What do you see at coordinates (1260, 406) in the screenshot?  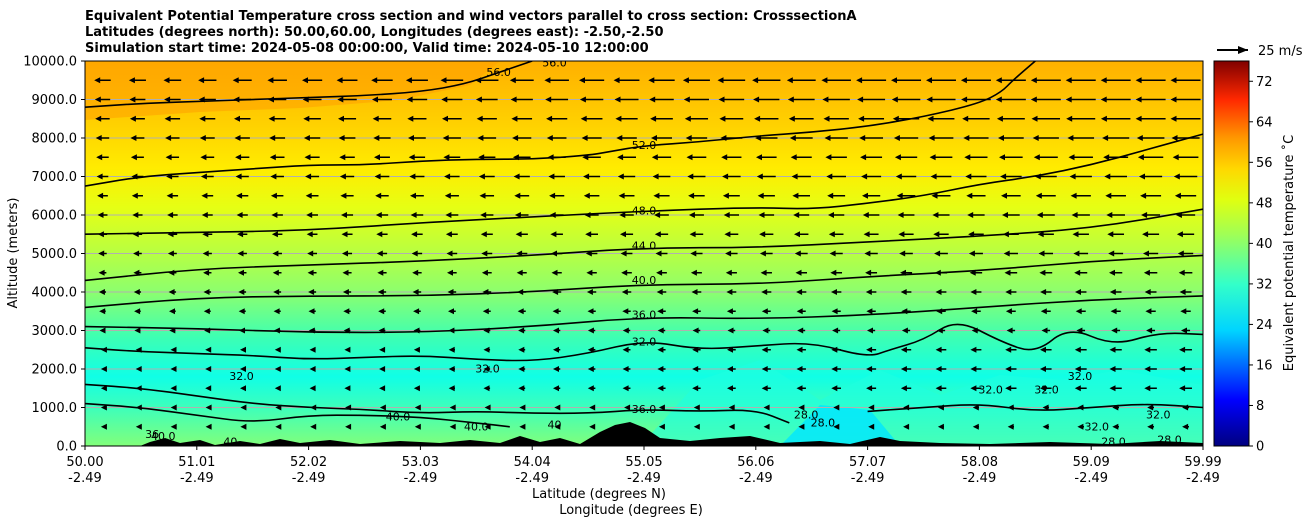 I see `colorbar-tick-label: 8` at bounding box center [1260, 406].